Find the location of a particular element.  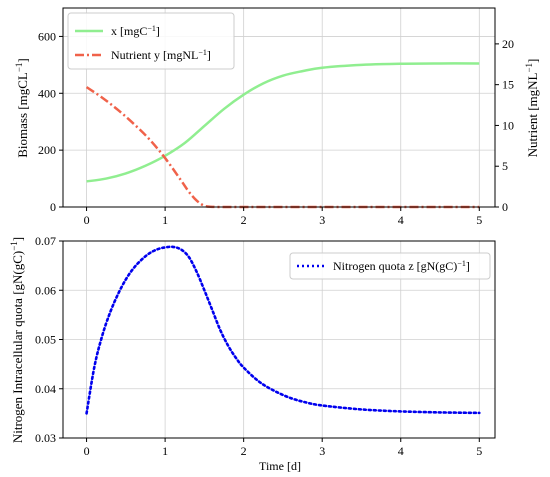

right-y-tick-label: 20 is located at coordinates (508, 44).